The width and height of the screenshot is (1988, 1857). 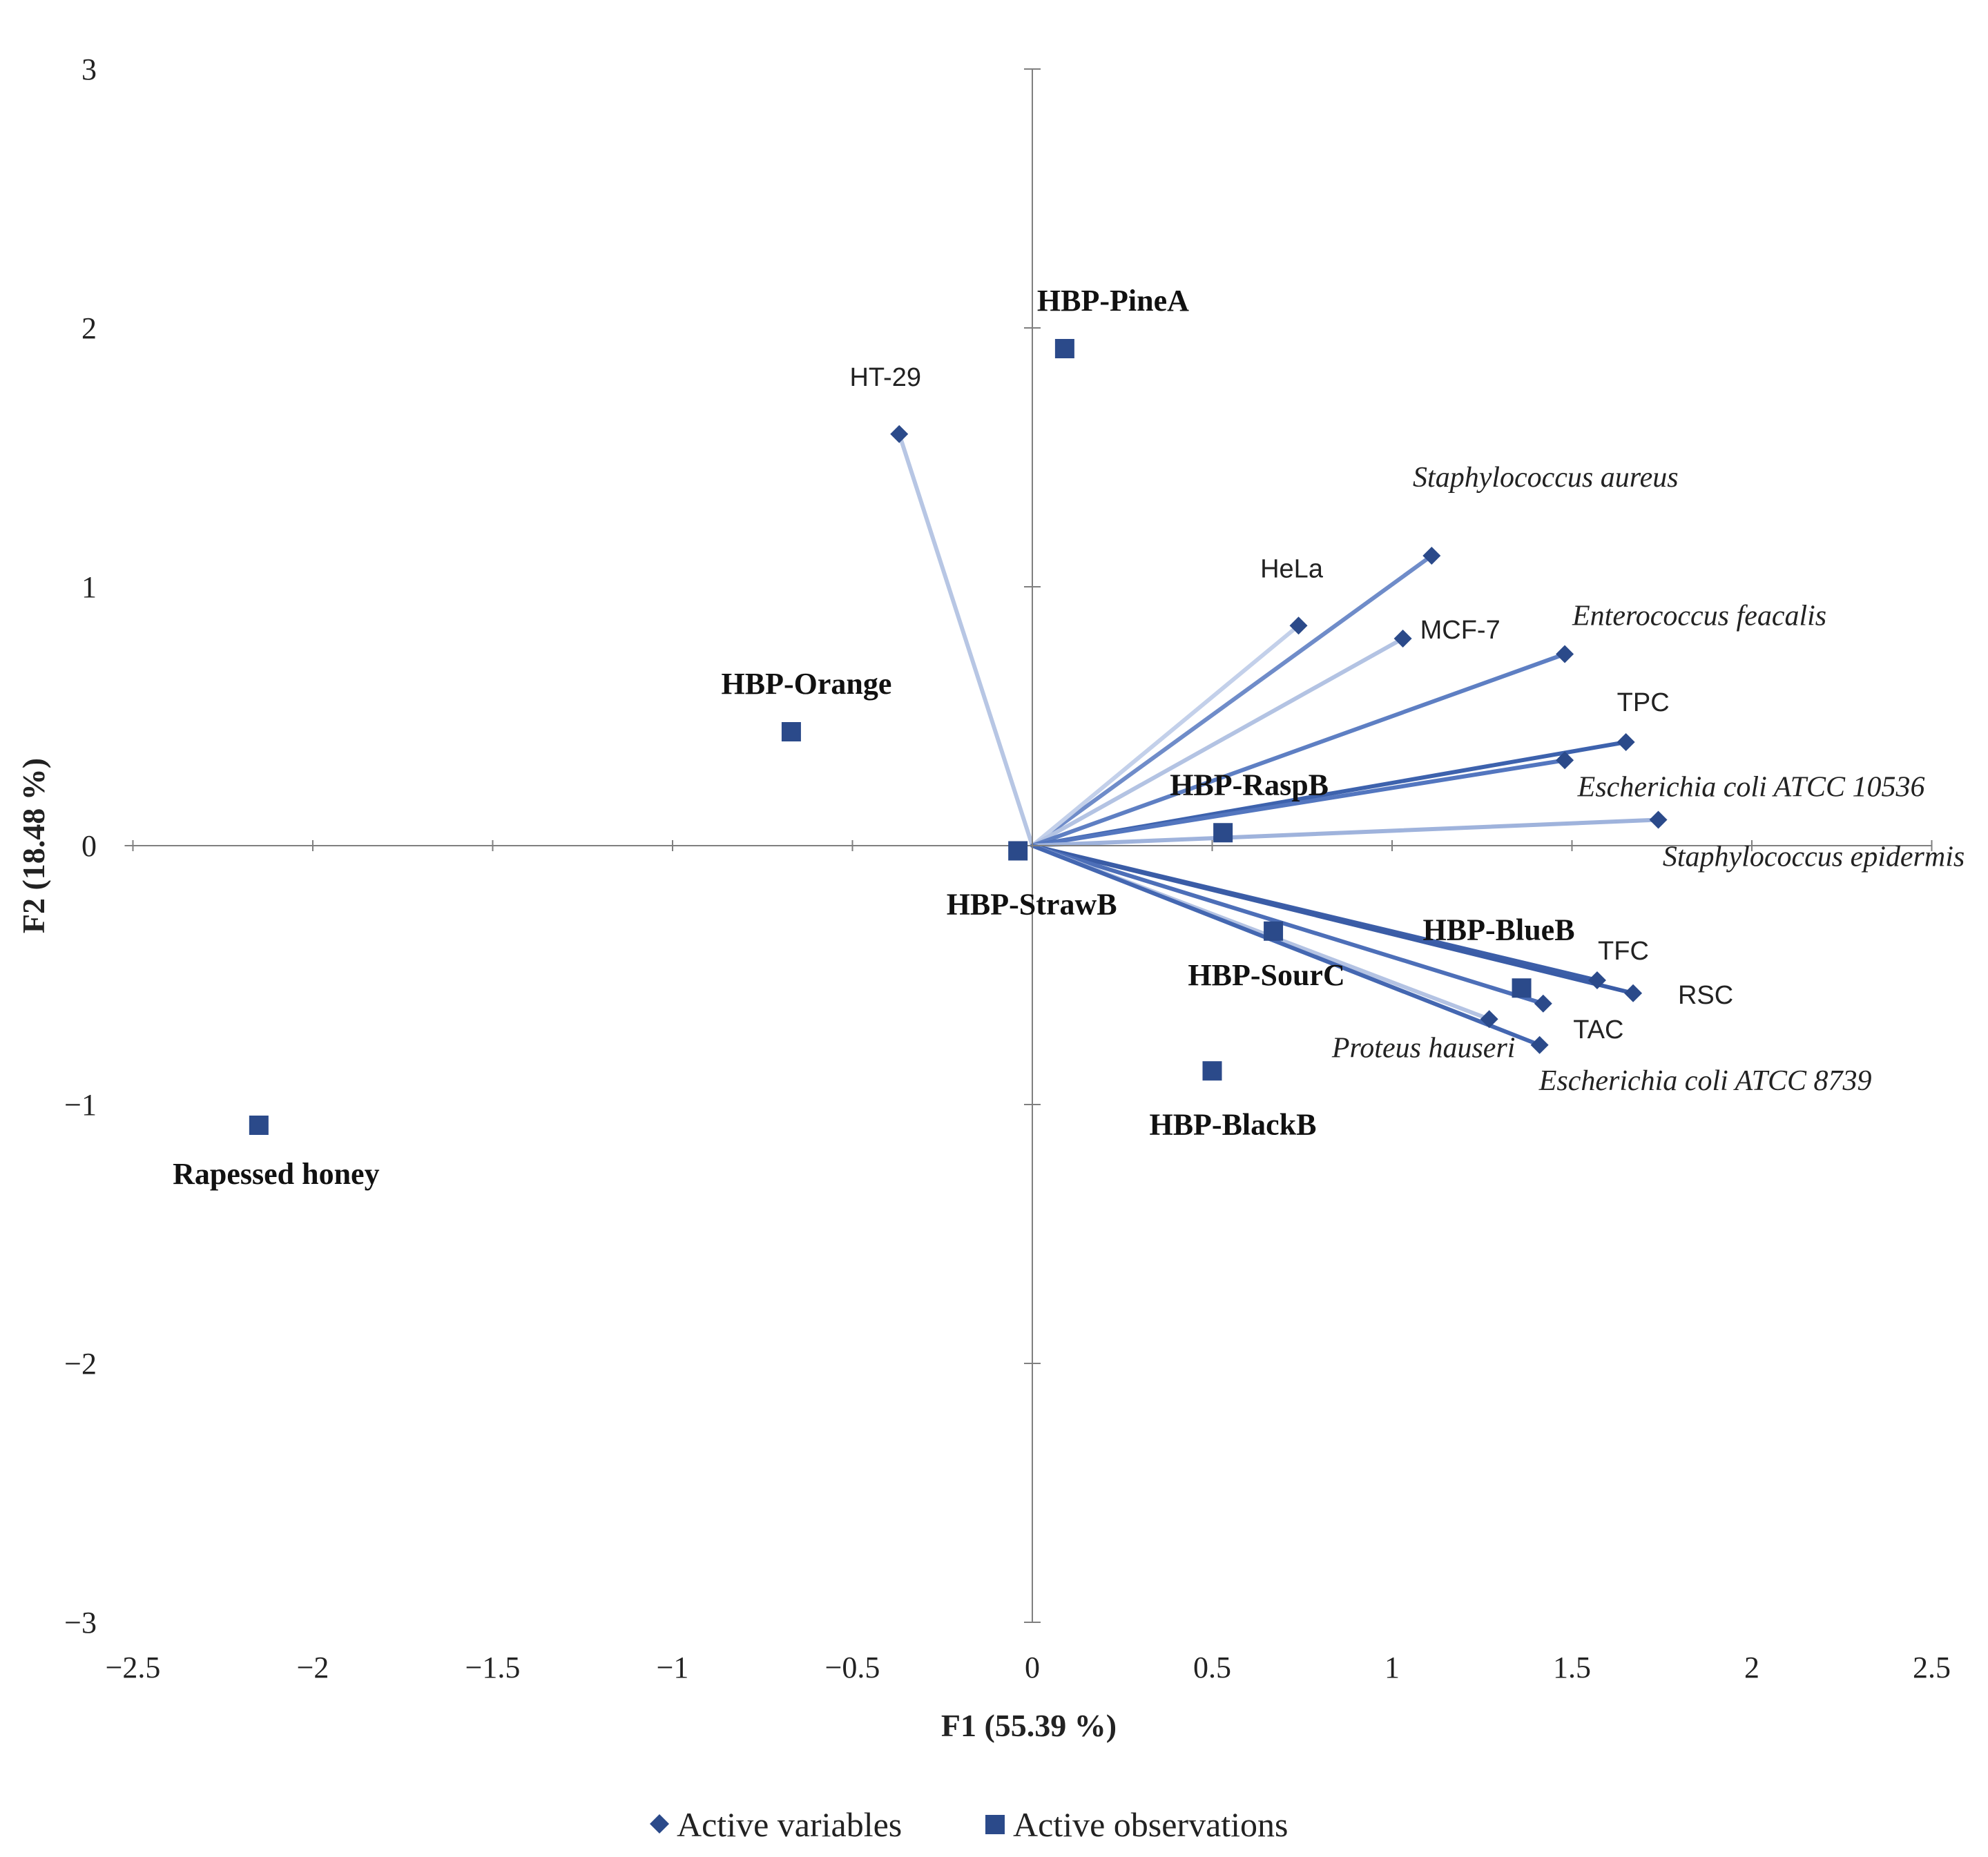 What do you see at coordinates (80, 1364) in the screenshot?
I see `y-tick-label: −2` at bounding box center [80, 1364].